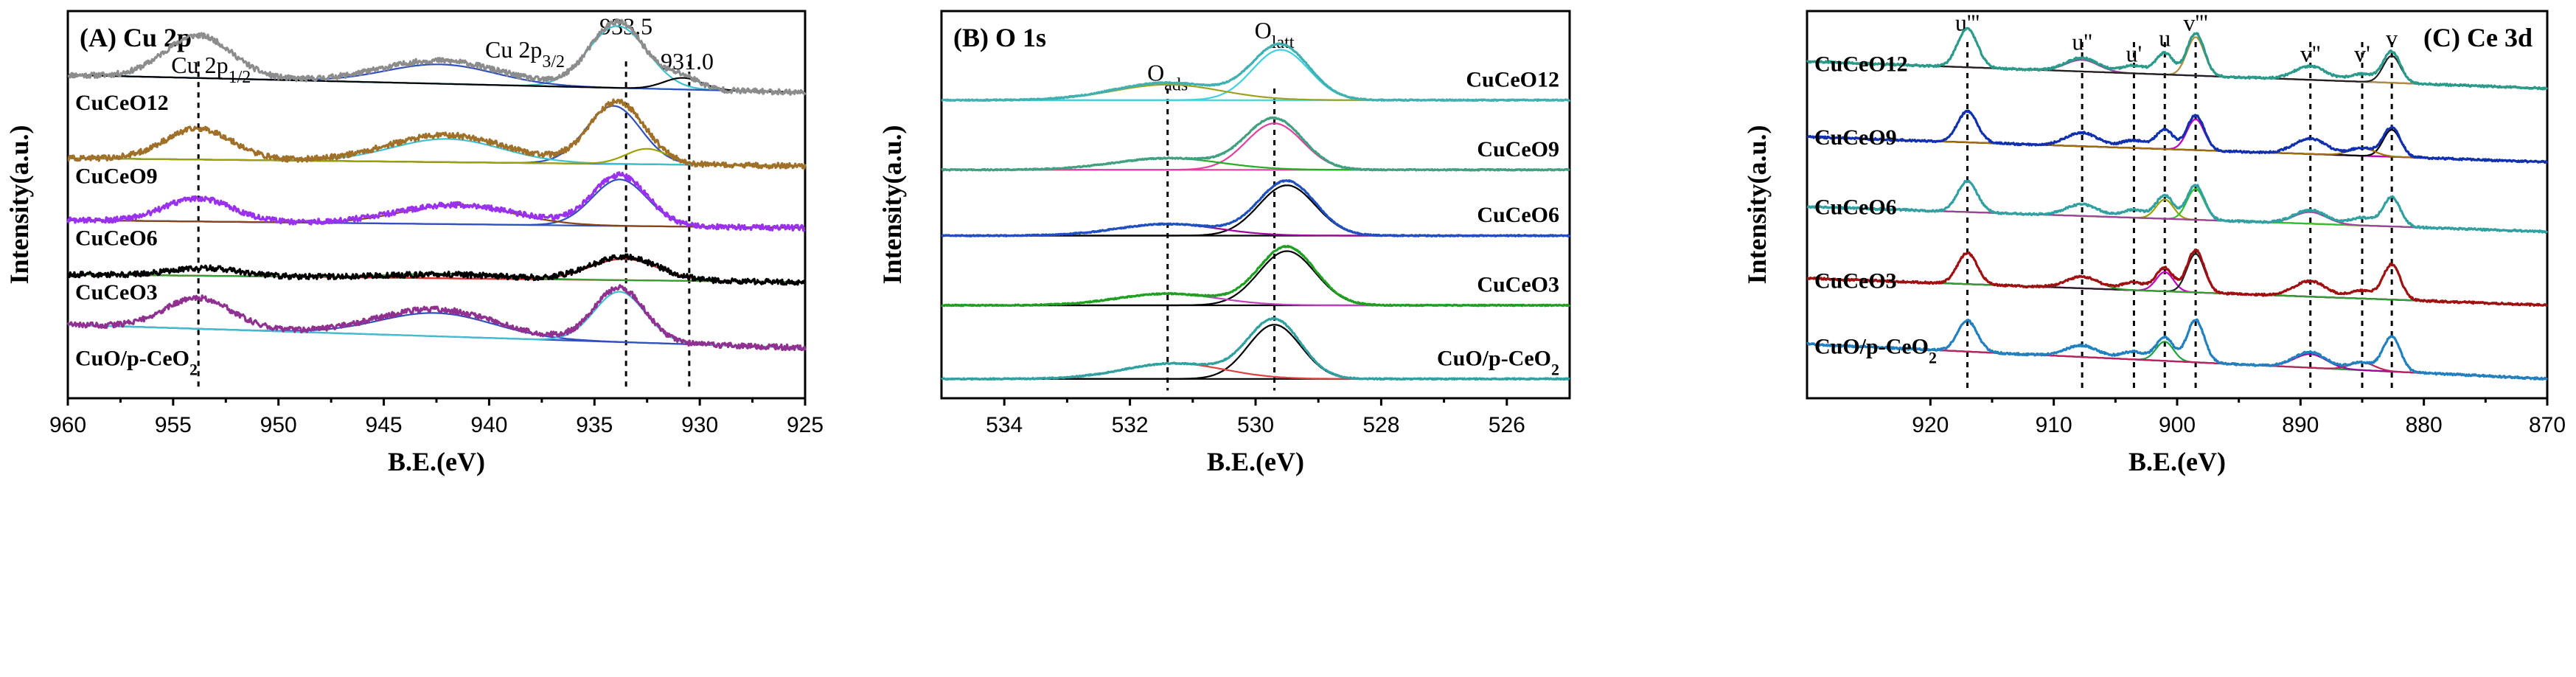 Image resolution: width=2576 pixels, height=677 pixels. Describe the element at coordinates (173, 425) in the screenshot. I see `x-tick-label: 955` at that location.